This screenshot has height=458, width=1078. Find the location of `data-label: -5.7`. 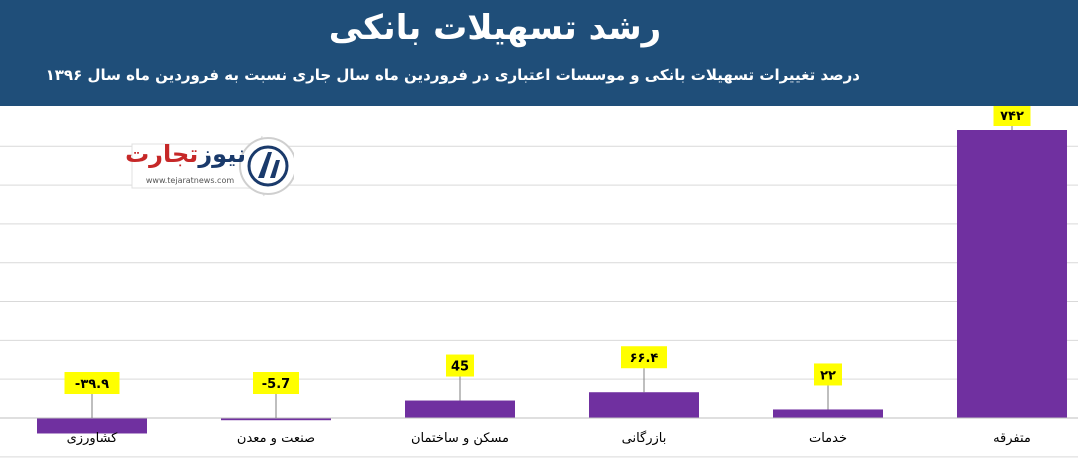

data-label: -5.7 is located at coordinates (276, 384).